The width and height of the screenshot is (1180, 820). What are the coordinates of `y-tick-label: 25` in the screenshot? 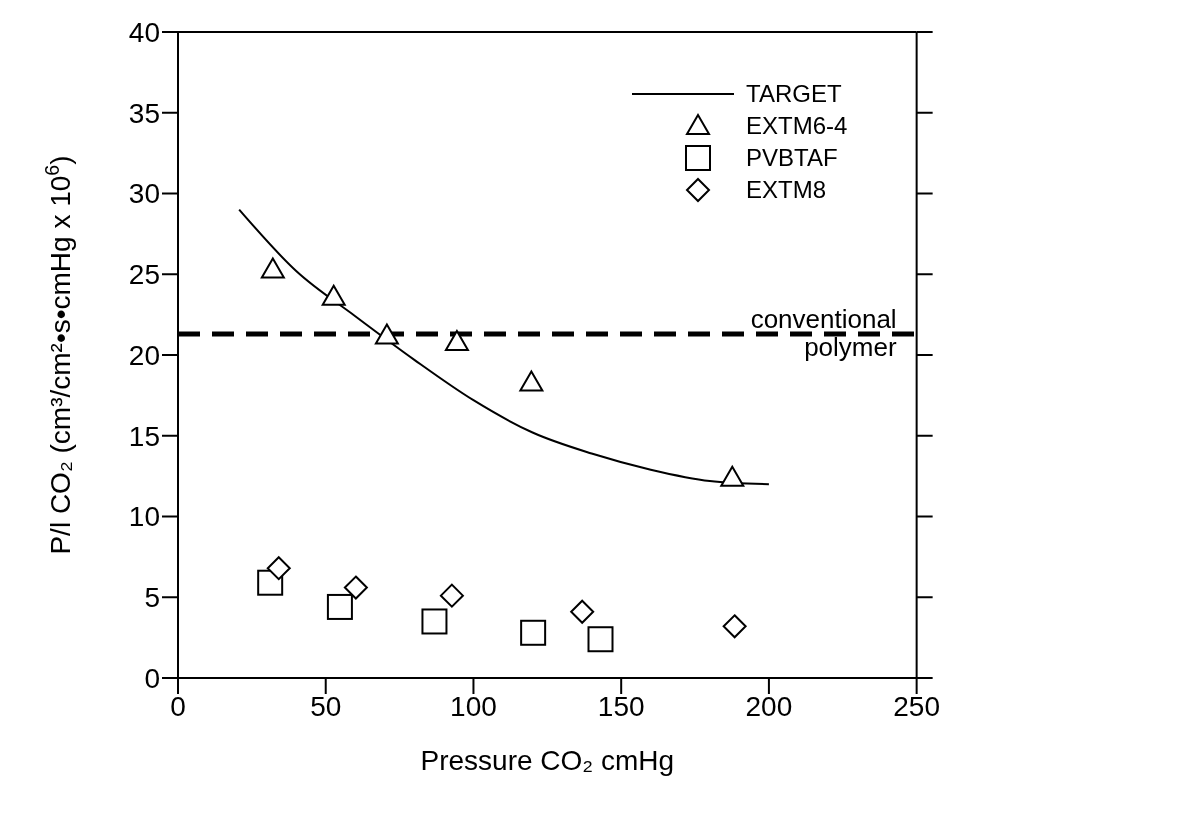 It's located at (144, 275).